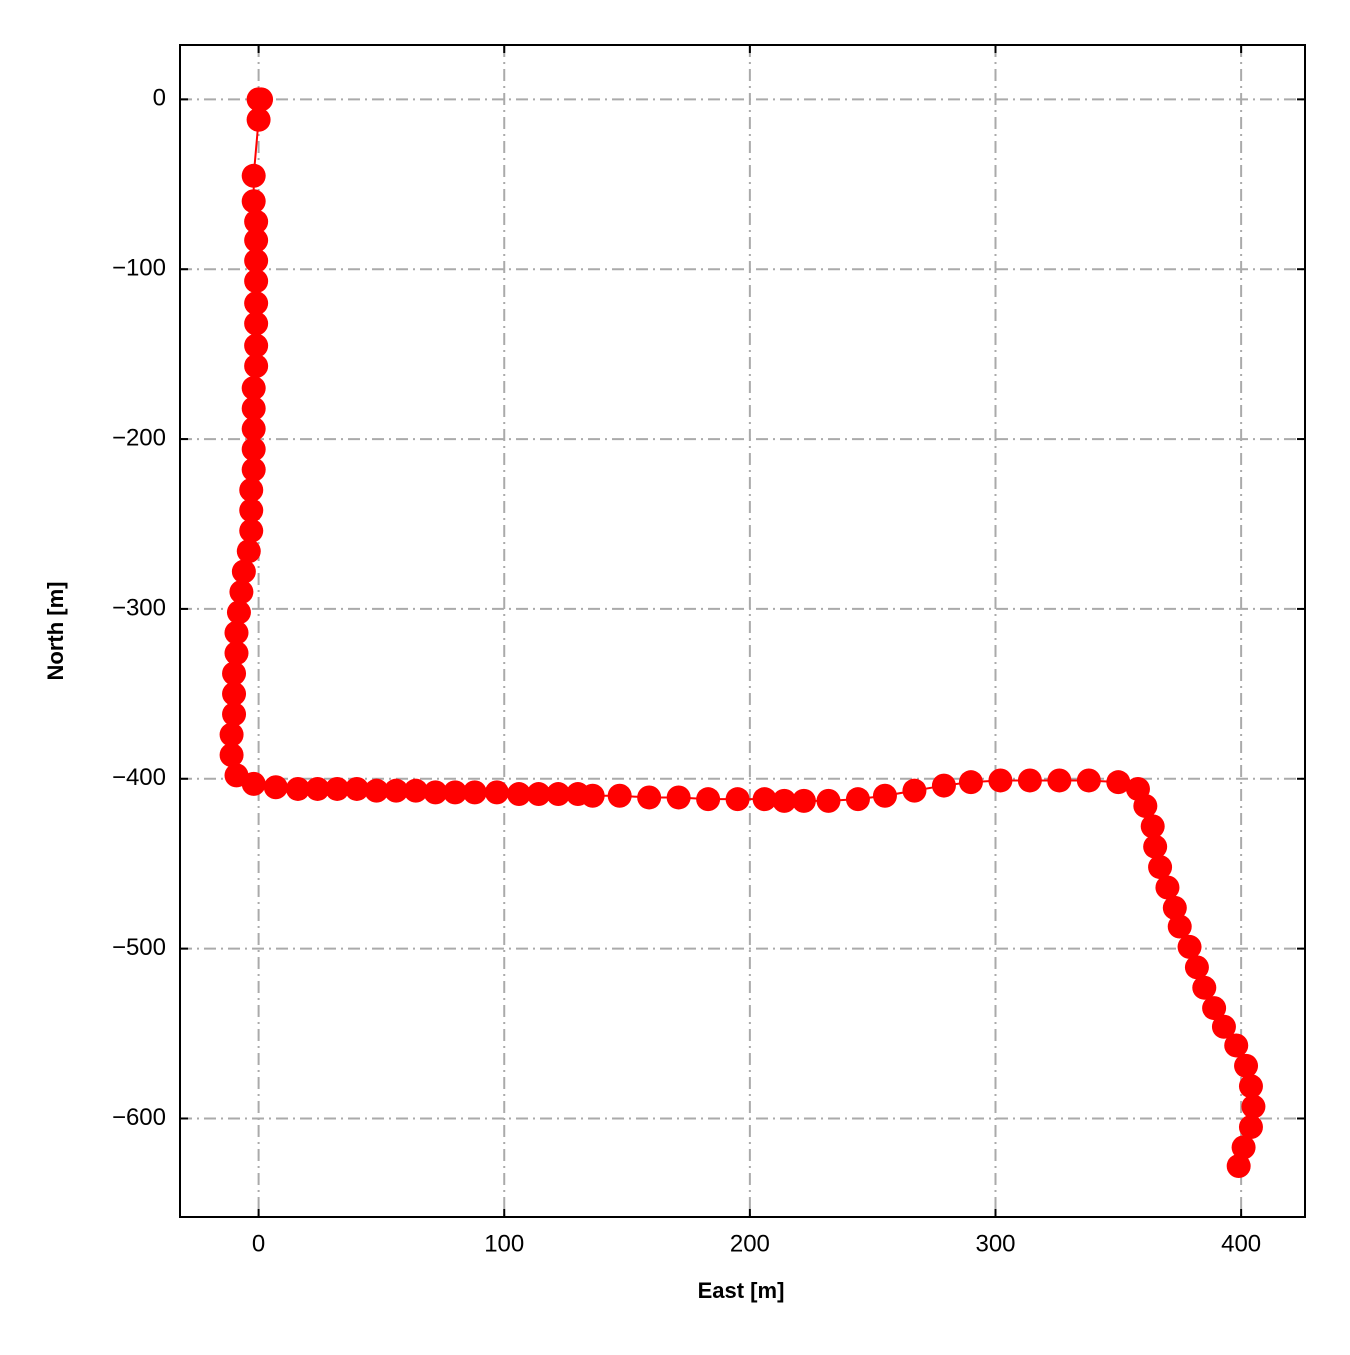  Describe the element at coordinates (139, 268) in the screenshot. I see `y-tick-label: −100` at that location.